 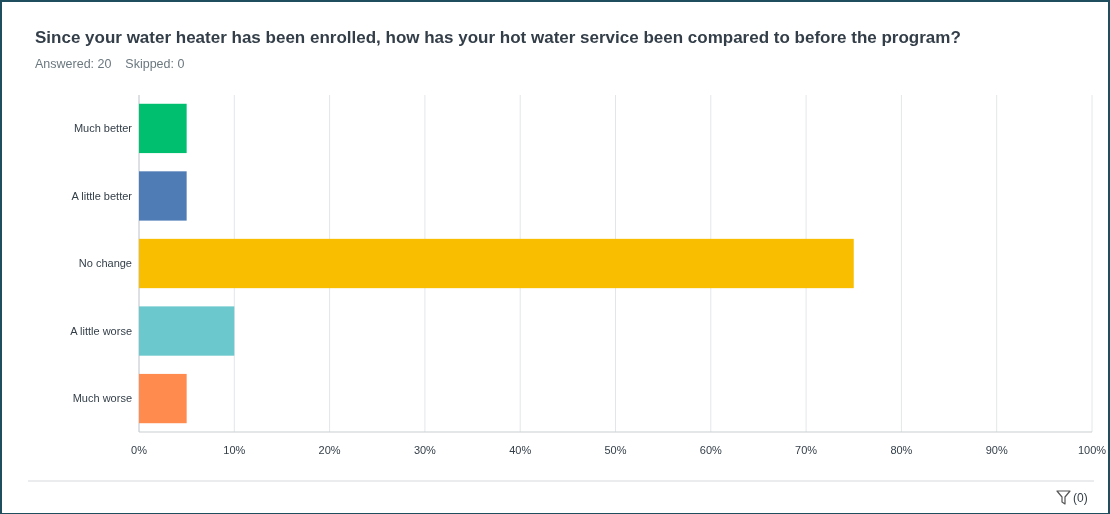 What do you see at coordinates (101, 330) in the screenshot?
I see `y-tick-label: A little worse` at bounding box center [101, 330].